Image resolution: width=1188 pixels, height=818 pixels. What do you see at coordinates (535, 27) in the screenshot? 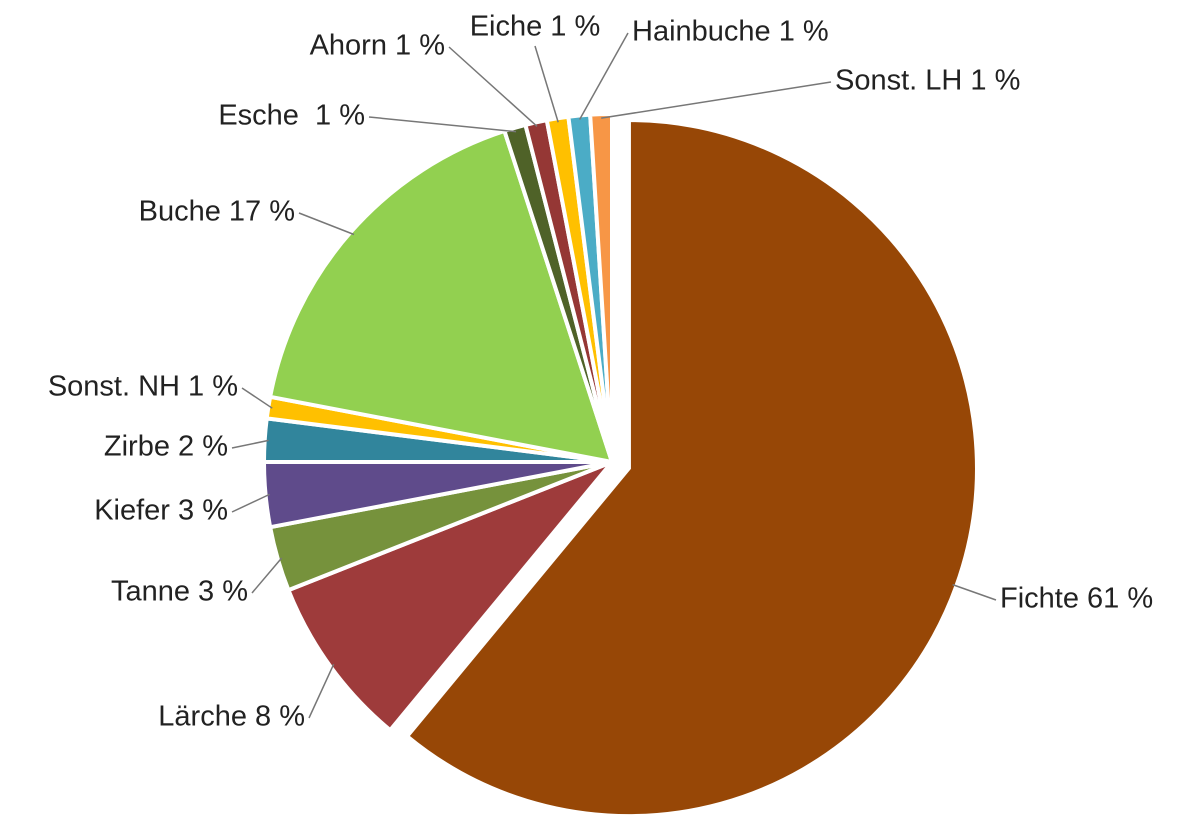
I see `data-label: Eiche 1 %` at bounding box center [535, 27].